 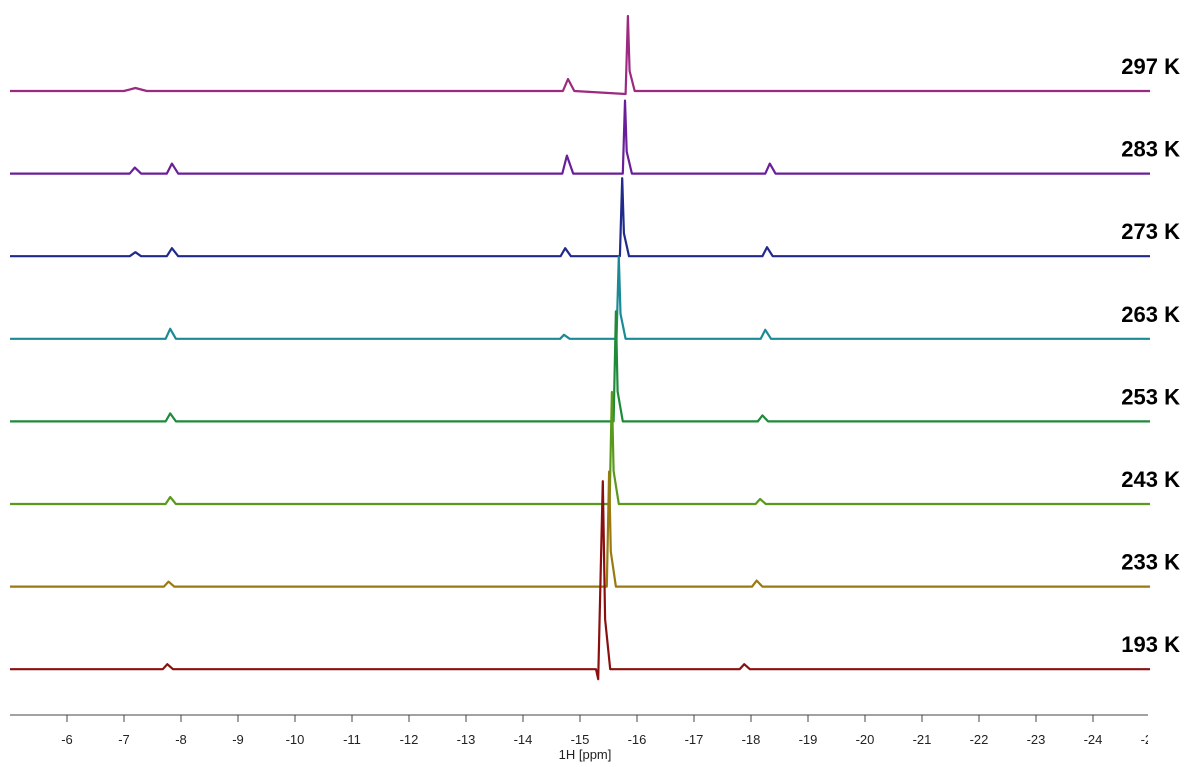 What do you see at coordinates (585, 754) in the screenshot?
I see `x-axis-label: 1H [ppm]` at bounding box center [585, 754].